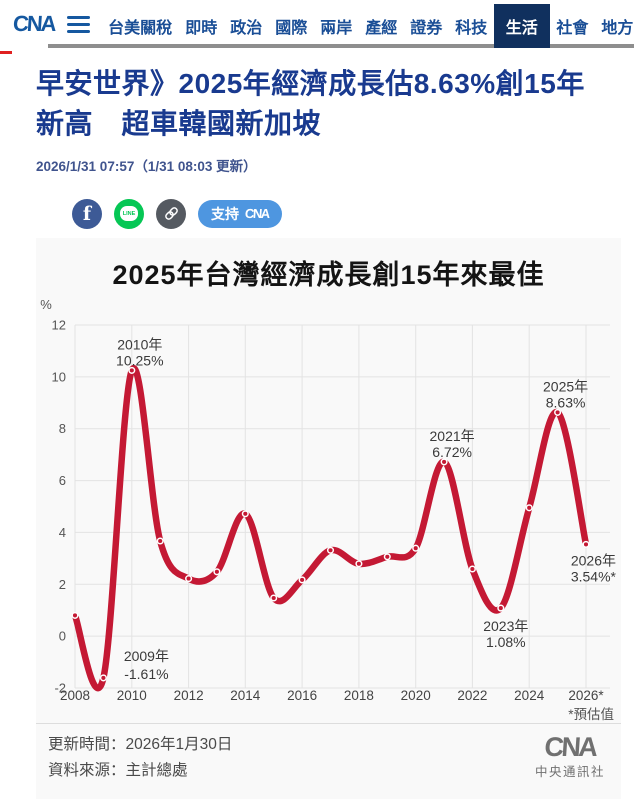 This screenshot has width=634, height=800. Describe the element at coordinates (140, 28) in the screenshot. I see `nav-item-1: 台美關稅` at that location.